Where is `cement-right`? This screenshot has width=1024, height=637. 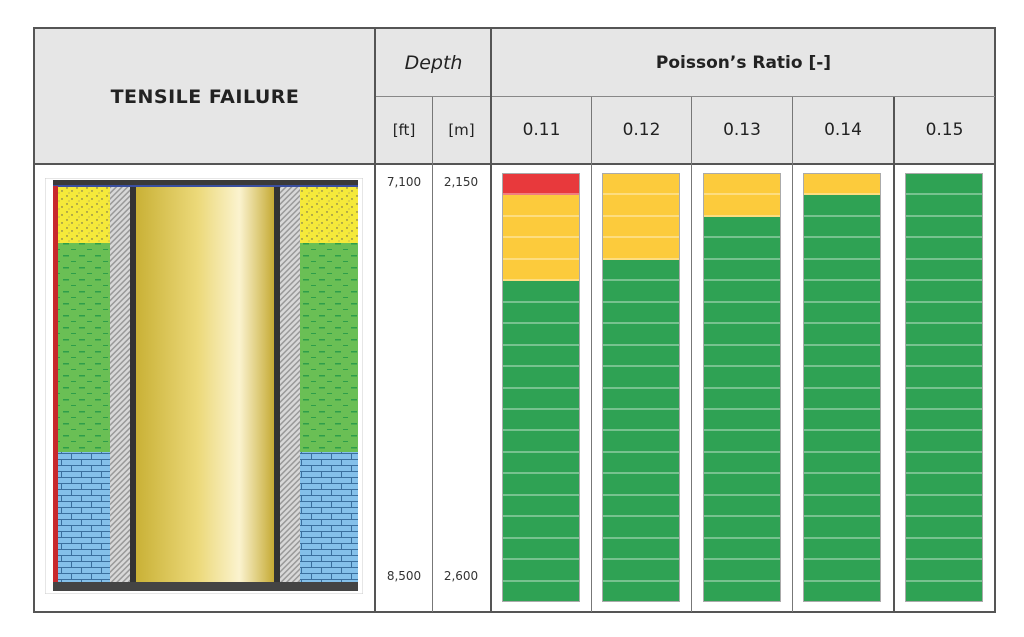
cement-right is located at coordinates (290, 384).